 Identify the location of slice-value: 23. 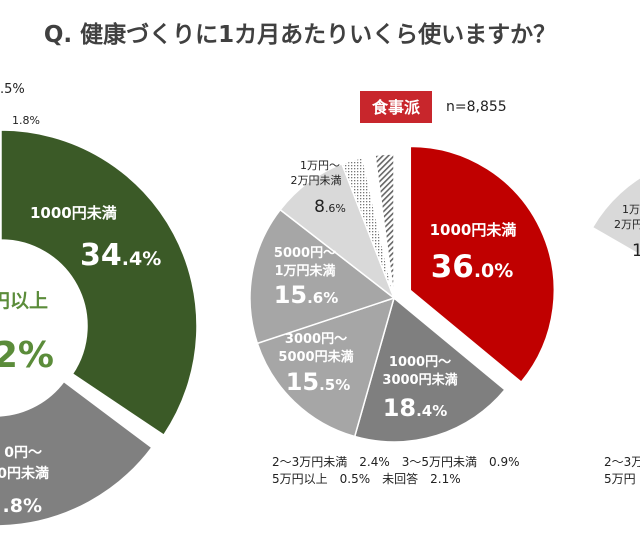
(617, 360).